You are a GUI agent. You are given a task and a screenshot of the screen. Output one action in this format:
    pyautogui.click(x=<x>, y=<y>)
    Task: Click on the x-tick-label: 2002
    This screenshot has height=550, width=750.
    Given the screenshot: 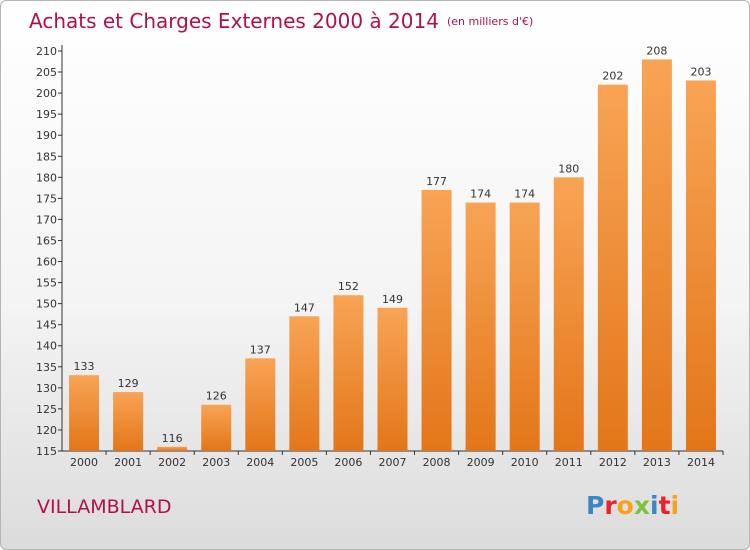 What is the action you would take?
    pyautogui.click(x=172, y=462)
    